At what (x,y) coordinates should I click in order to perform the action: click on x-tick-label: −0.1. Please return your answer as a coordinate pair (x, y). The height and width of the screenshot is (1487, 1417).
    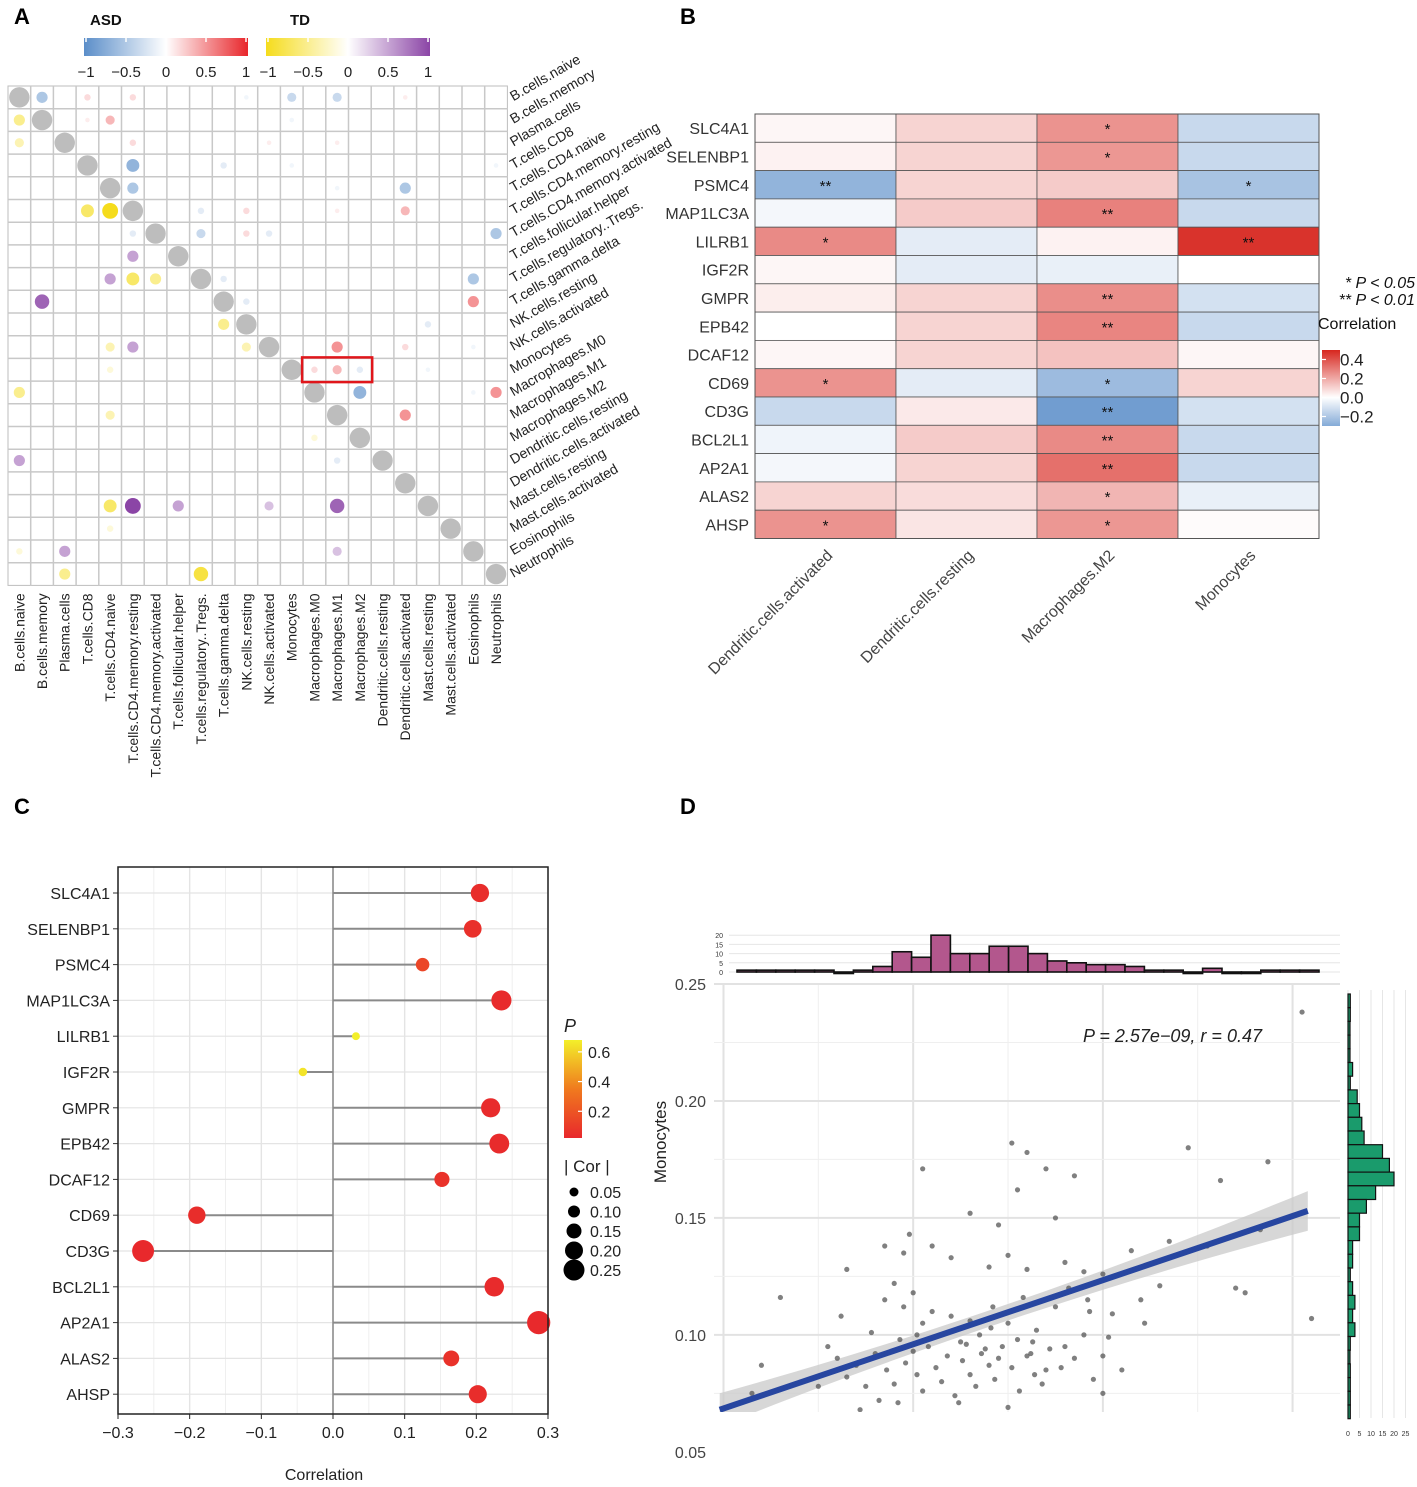
    Looking at the image, I should click on (262, 1433).